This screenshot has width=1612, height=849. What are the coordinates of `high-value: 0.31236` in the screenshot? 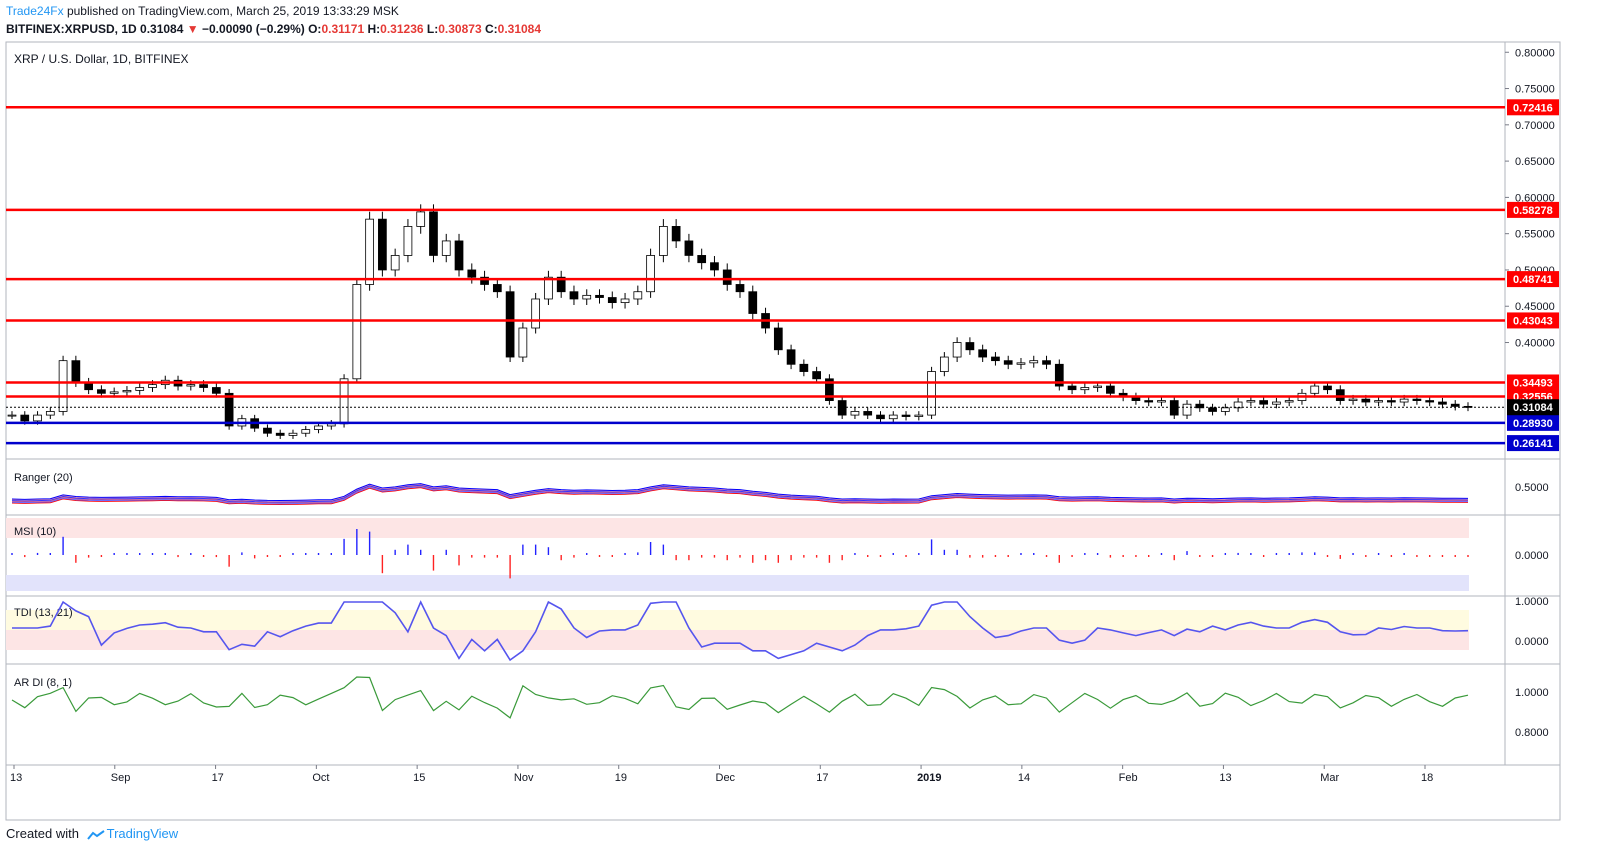 It's located at (402, 29).